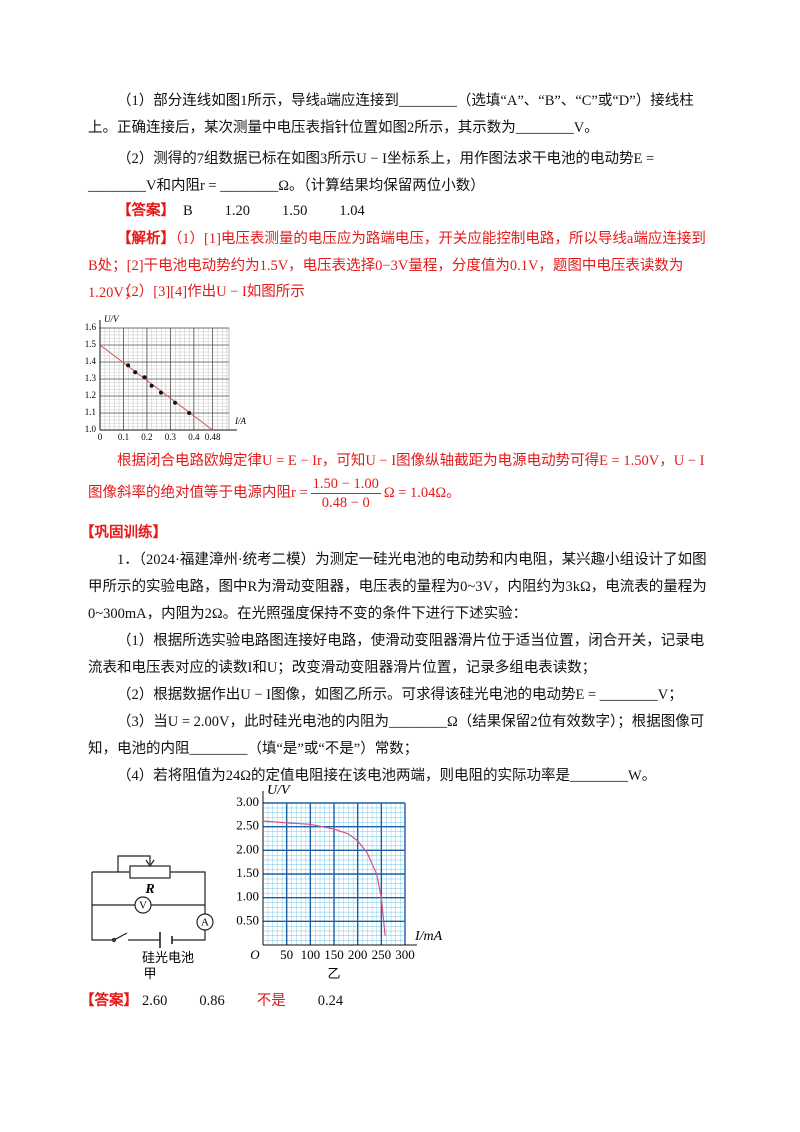  I want to click on x-tick-label: 200, so click(358, 954).